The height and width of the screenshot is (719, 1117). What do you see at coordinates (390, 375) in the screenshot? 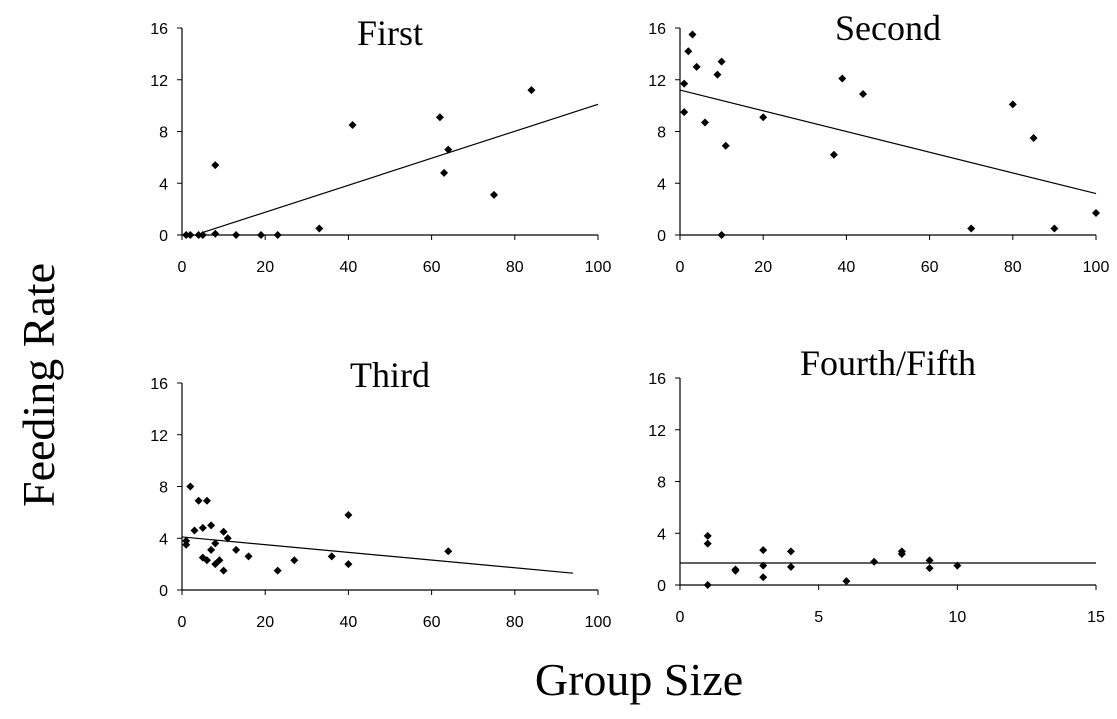
I see `panel-title: Third` at bounding box center [390, 375].